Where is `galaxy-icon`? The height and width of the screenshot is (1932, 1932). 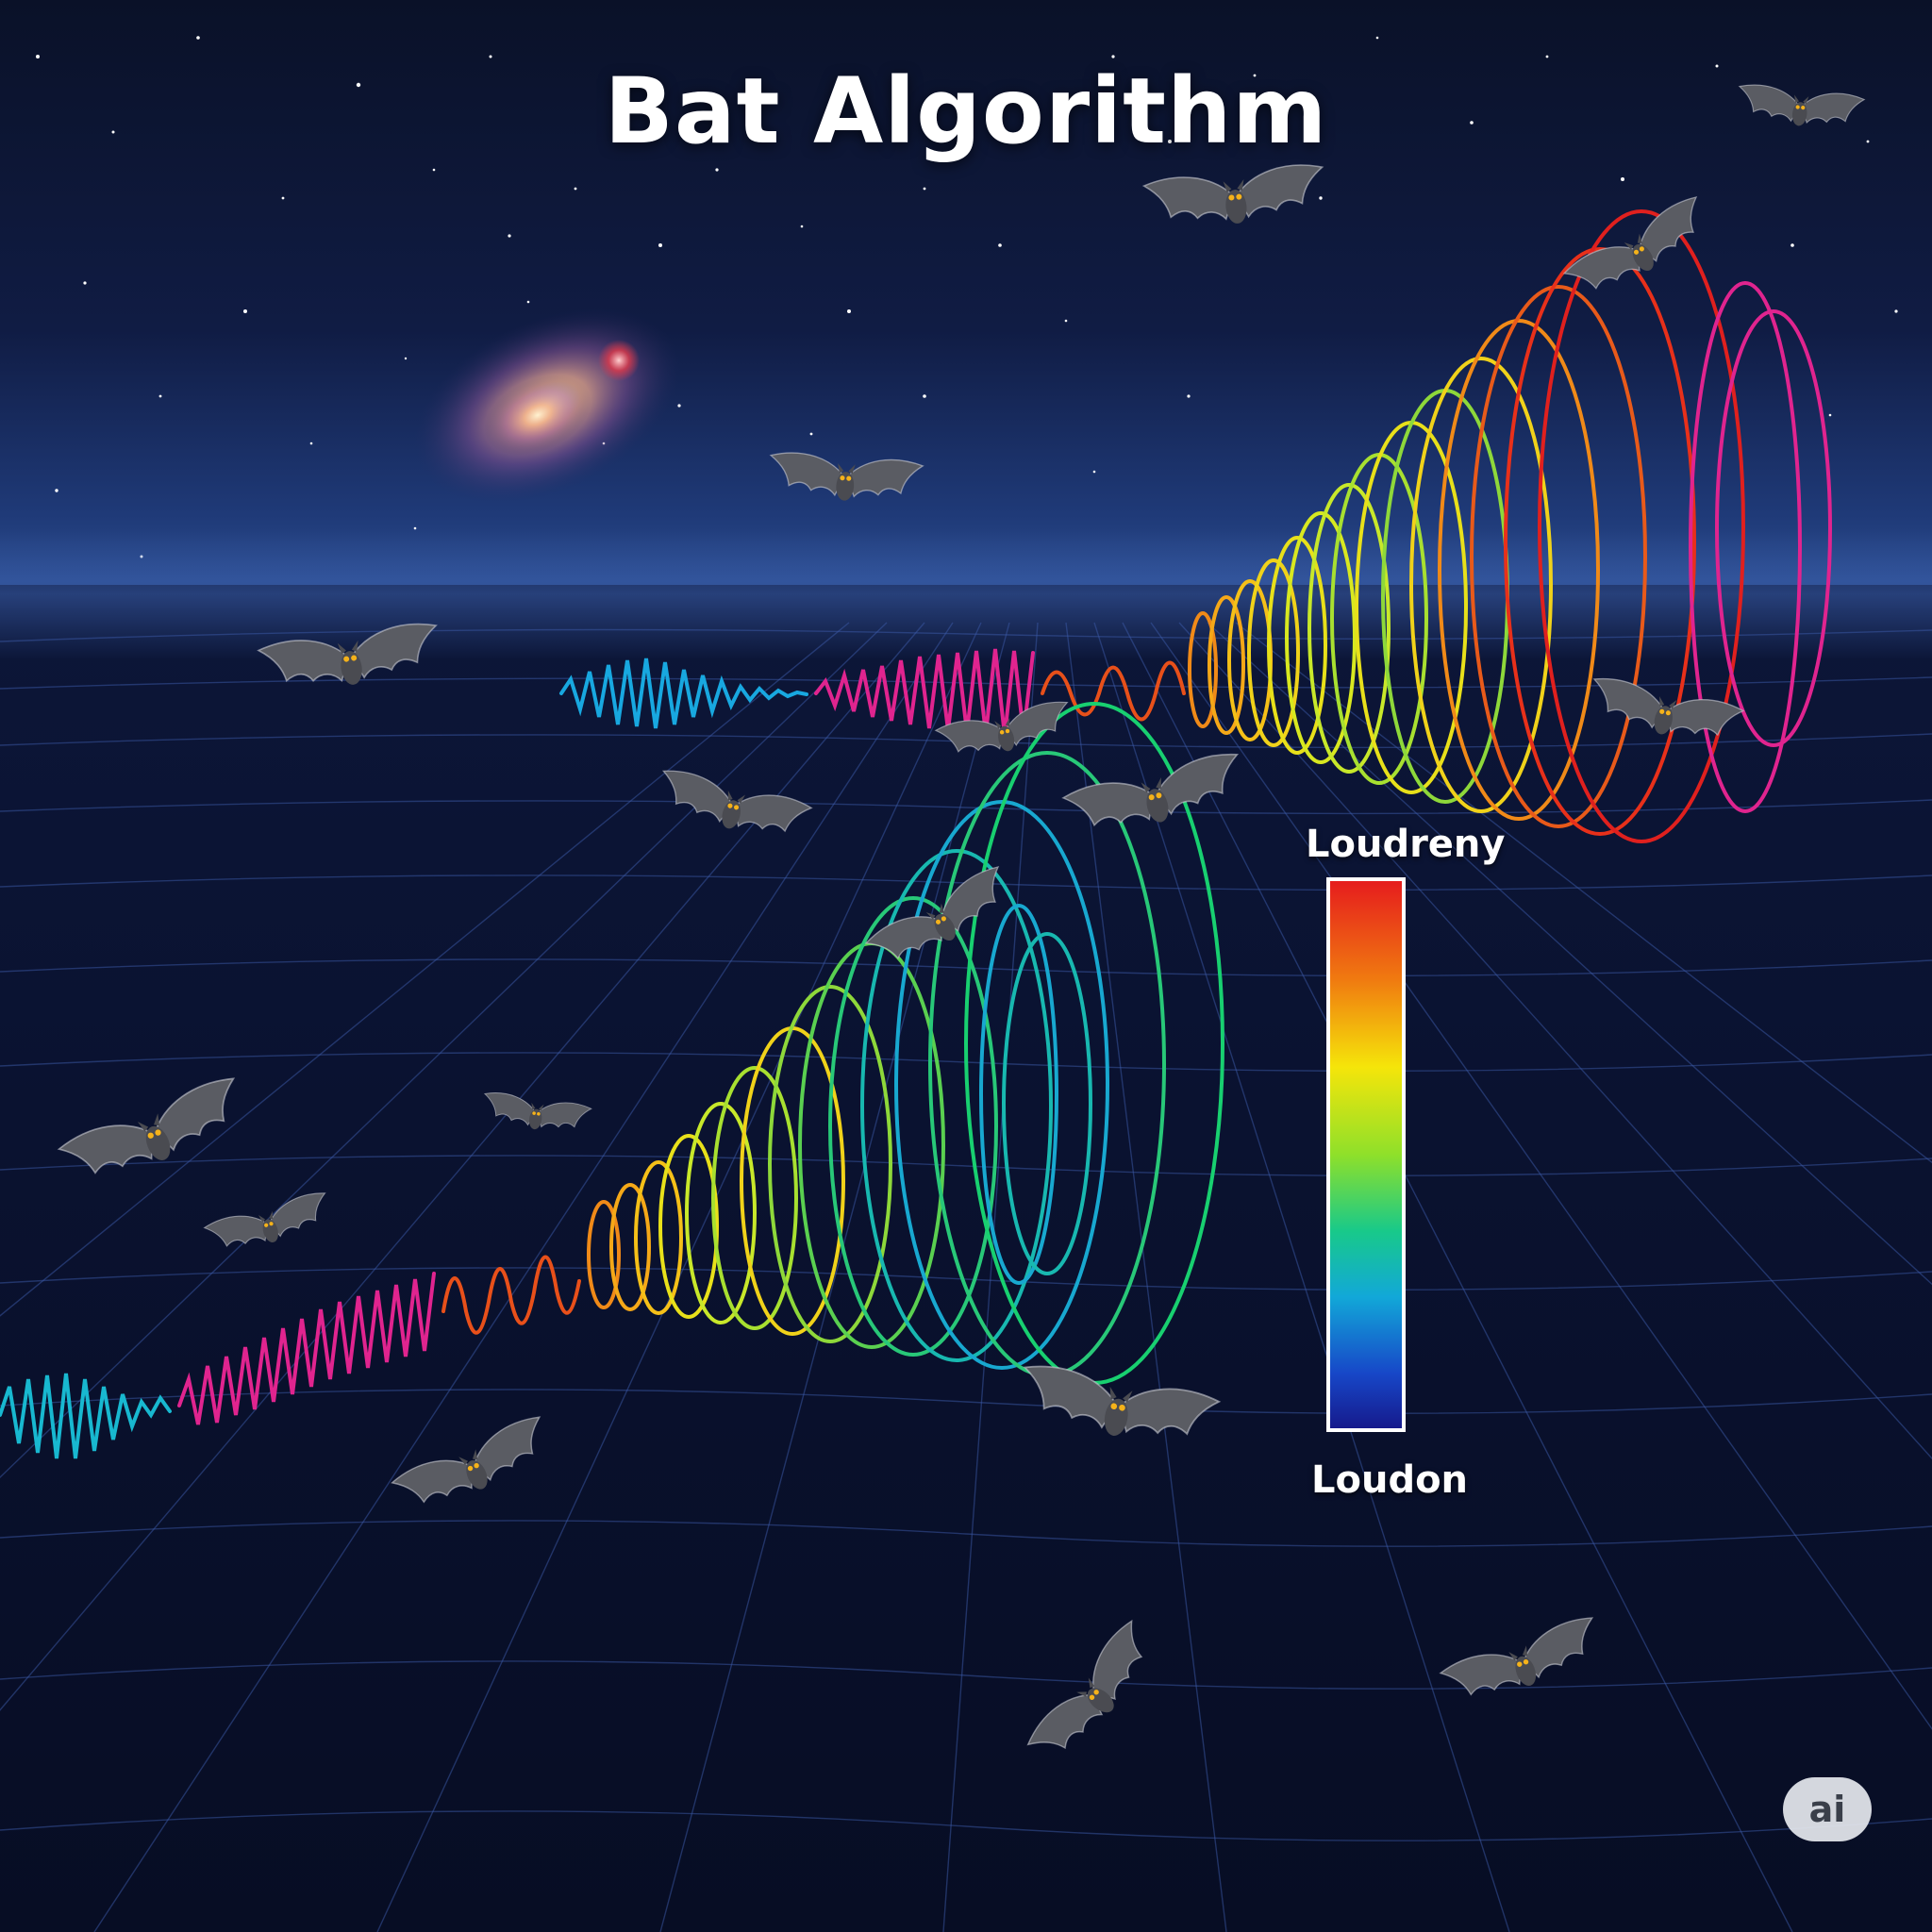 galaxy-icon is located at coordinates (547, 406).